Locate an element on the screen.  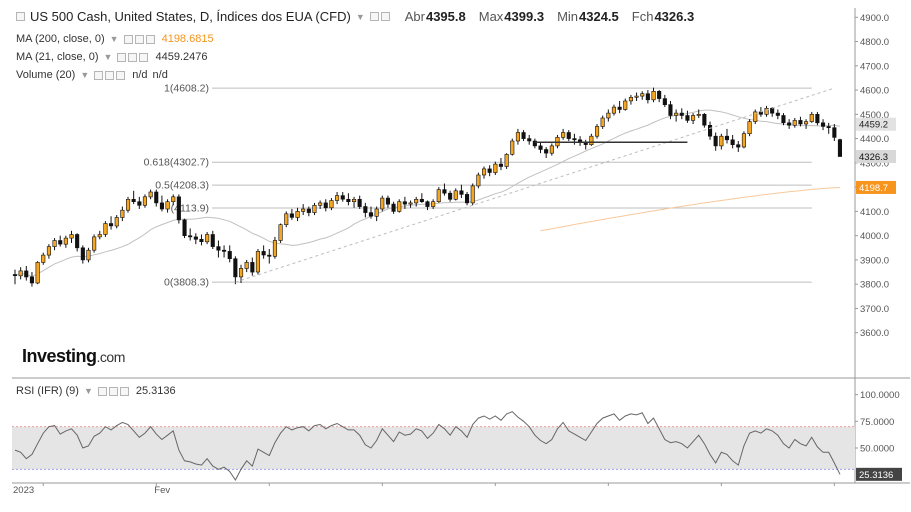
high-label: Max is located at coordinates (491, 16).